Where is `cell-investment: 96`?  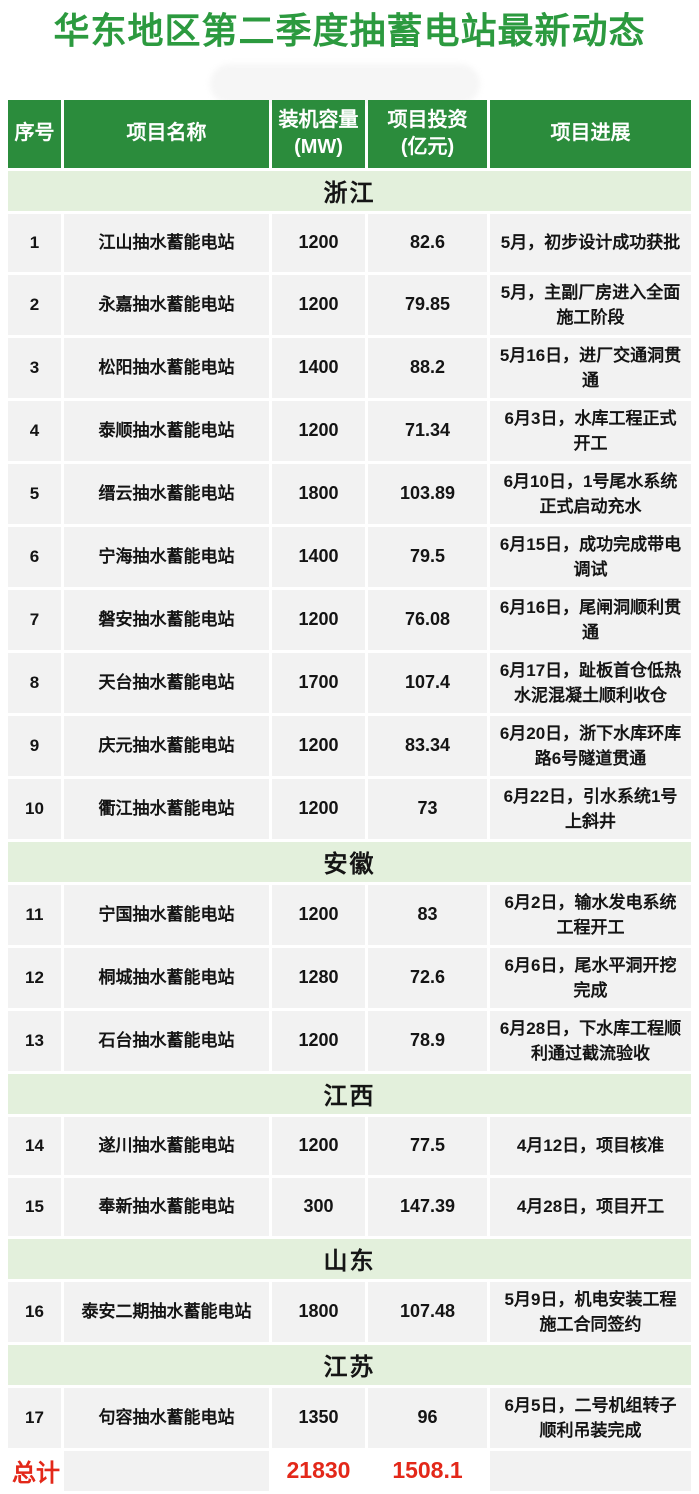
cell-investment: 96 is located at coordinates (427, 1417).